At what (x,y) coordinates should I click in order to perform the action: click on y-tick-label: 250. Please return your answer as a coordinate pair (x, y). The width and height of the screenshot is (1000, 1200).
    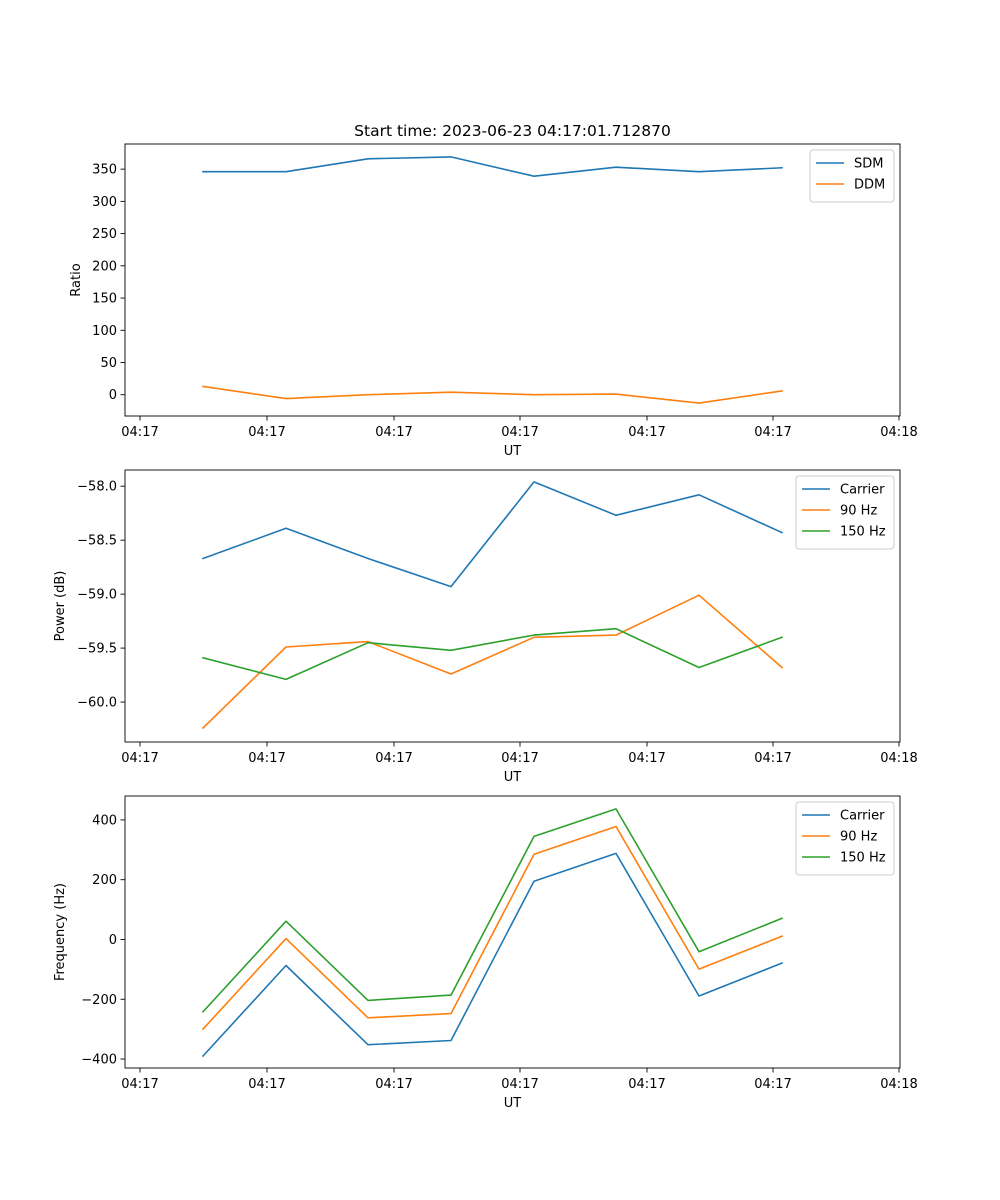
    Looking at the image, I should click on (104, 234).